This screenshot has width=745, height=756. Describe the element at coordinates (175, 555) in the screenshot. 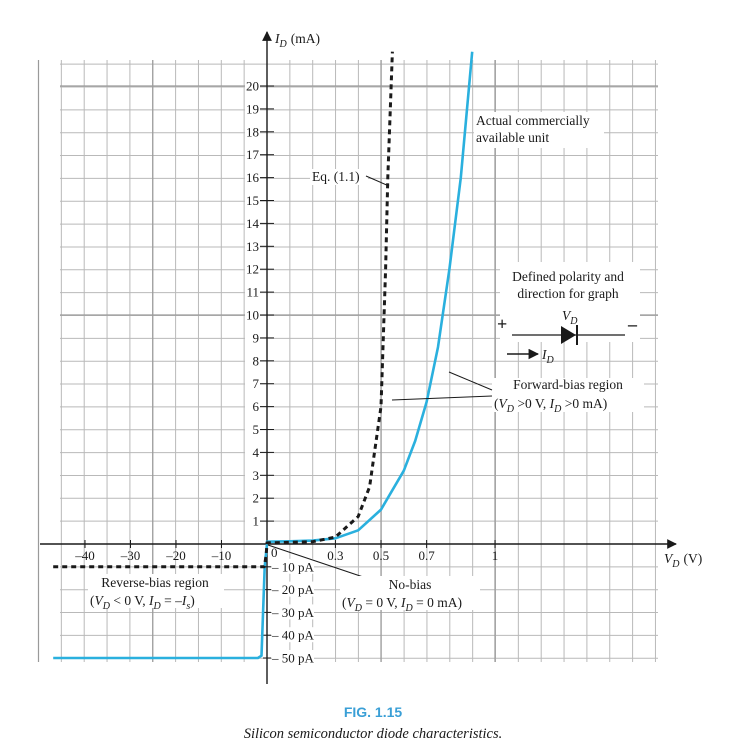

I see `x-neg-tick-label: –20` at that location.